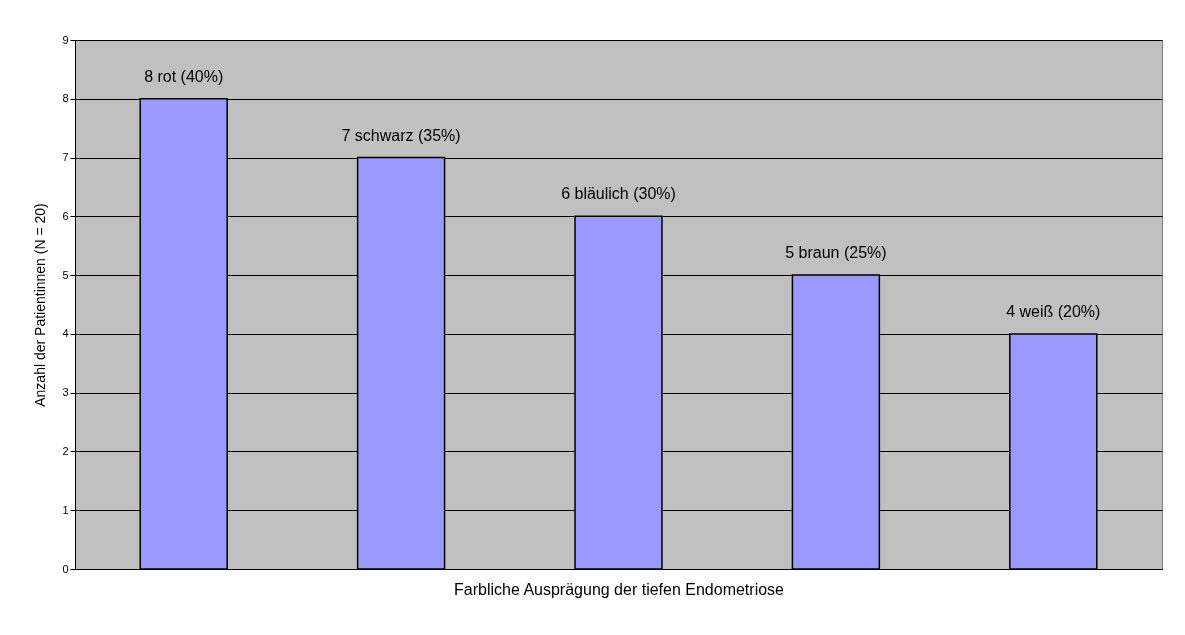 The image size is (1185, 635). What do you see at coordinates (65, 392) in the screenshot?
I see `y-tick-label: 3` at bounding box center [65, 392].